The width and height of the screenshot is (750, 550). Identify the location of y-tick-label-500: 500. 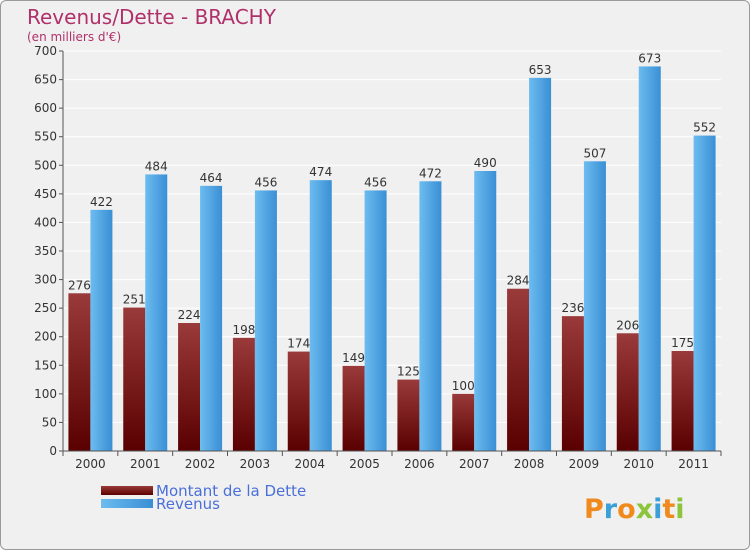
(45, 165).